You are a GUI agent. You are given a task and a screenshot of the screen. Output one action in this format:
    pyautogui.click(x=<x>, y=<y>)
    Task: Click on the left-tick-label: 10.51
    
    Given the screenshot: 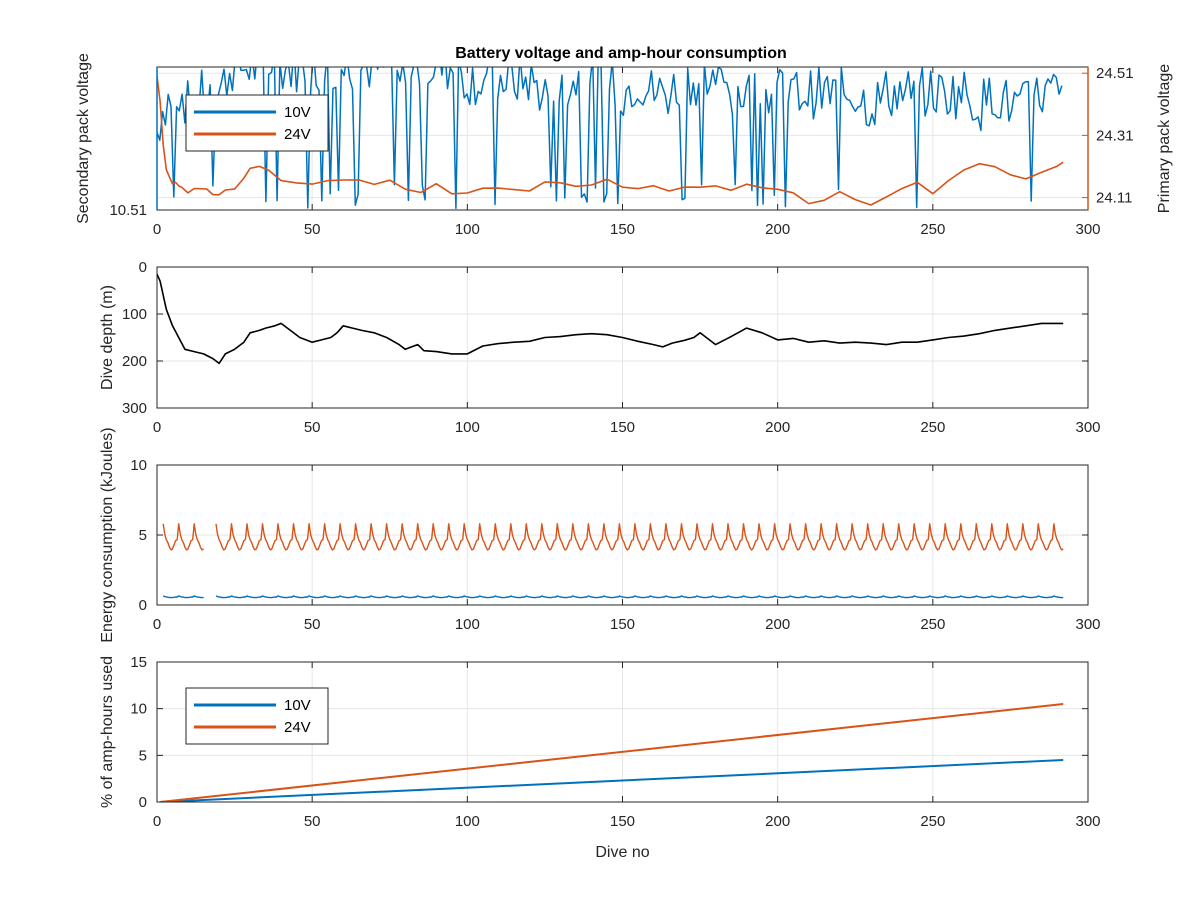 What is the action you would take?
    pyautogui.click(x=128, y=210)
    